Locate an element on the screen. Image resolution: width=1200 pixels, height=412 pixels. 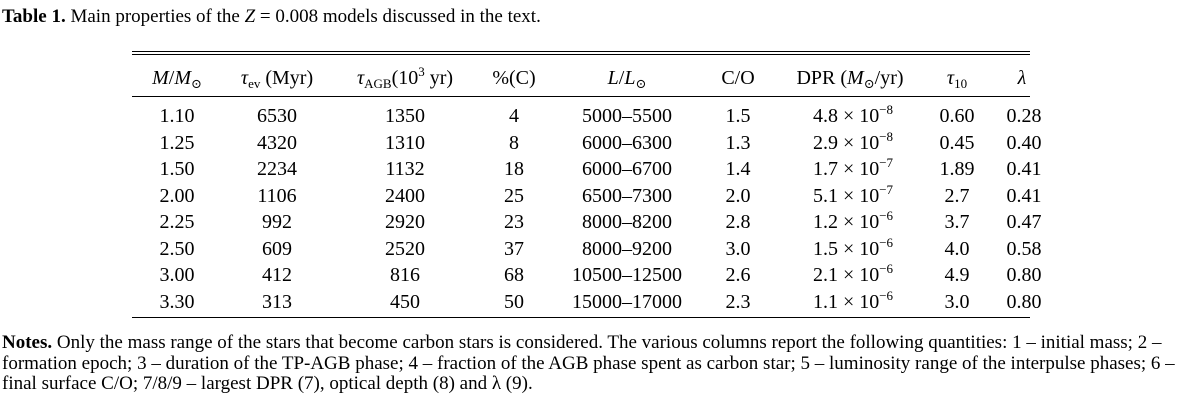
header-tau-agb: τAGB(103 yr) is located at coordinates (405, 77).